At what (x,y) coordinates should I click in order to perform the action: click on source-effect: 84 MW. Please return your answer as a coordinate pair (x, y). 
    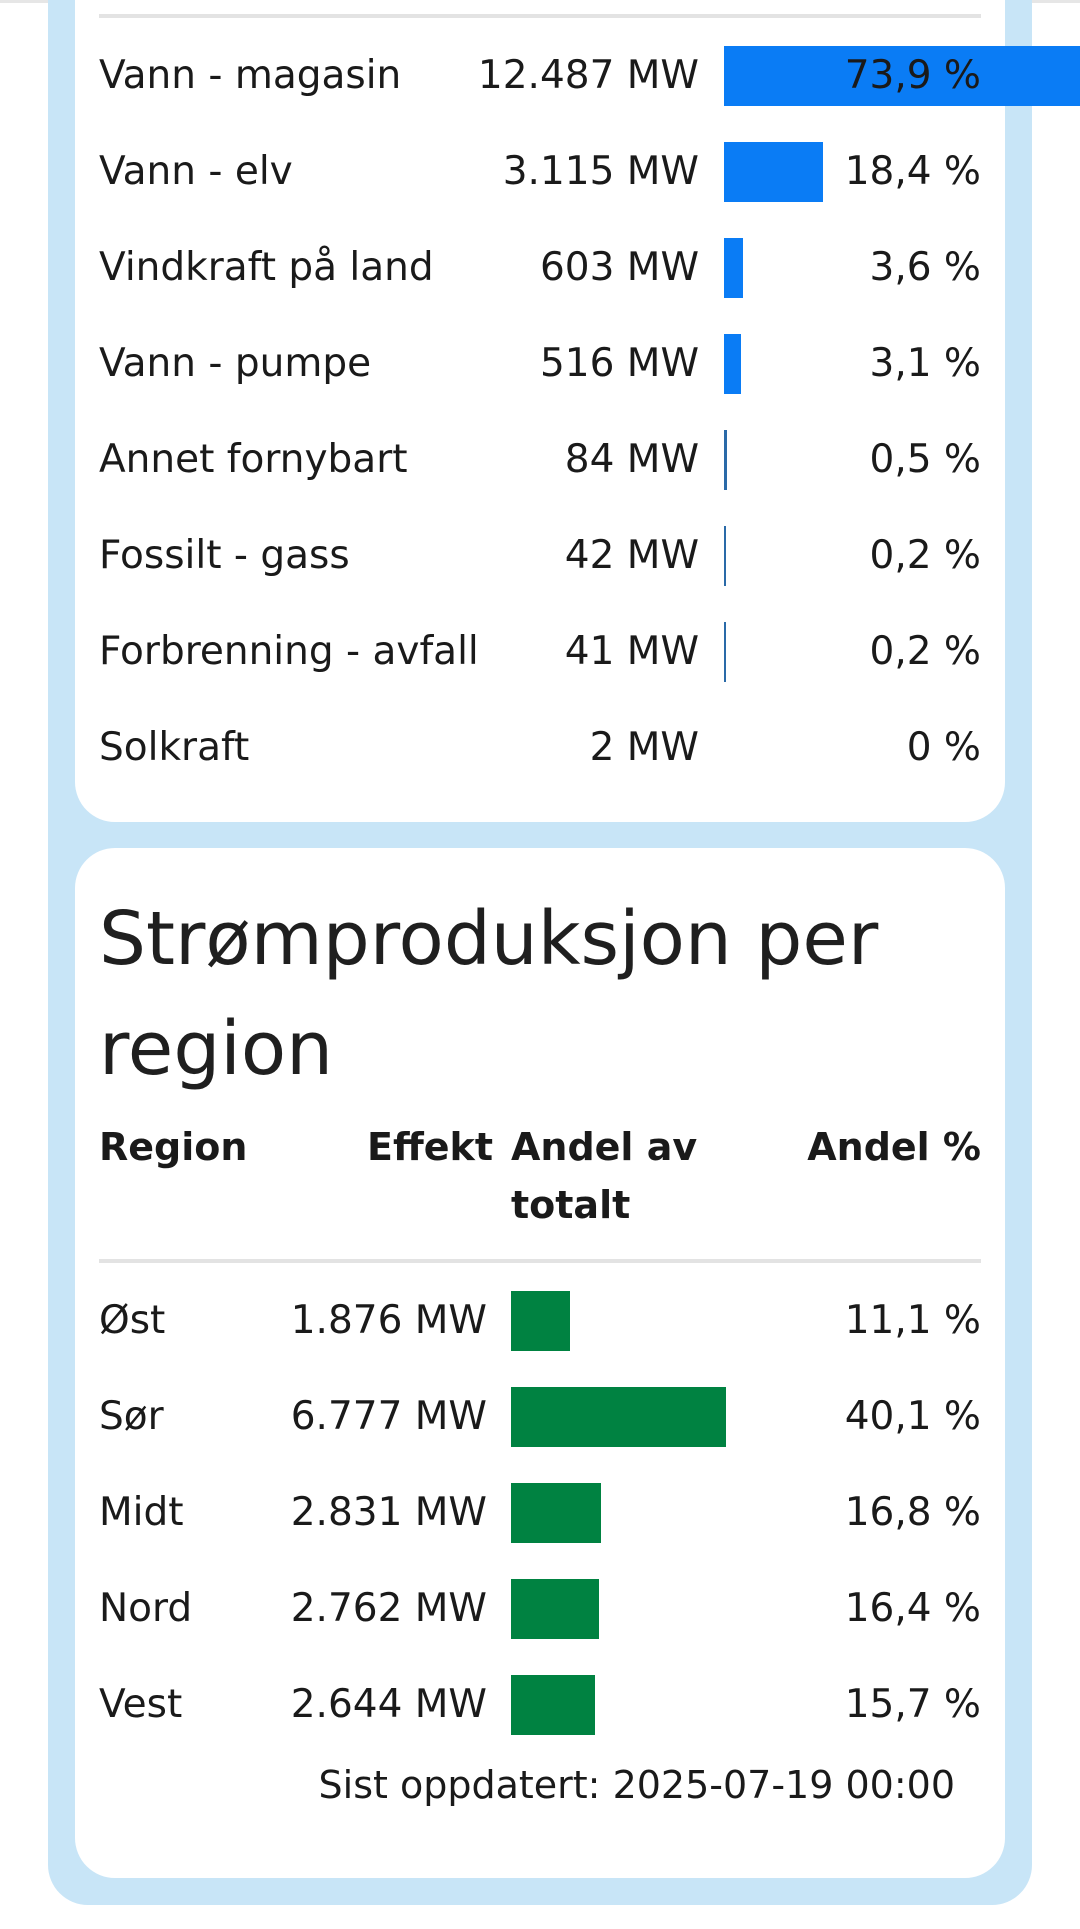
    Looking at the image, I should click on (631, 459).